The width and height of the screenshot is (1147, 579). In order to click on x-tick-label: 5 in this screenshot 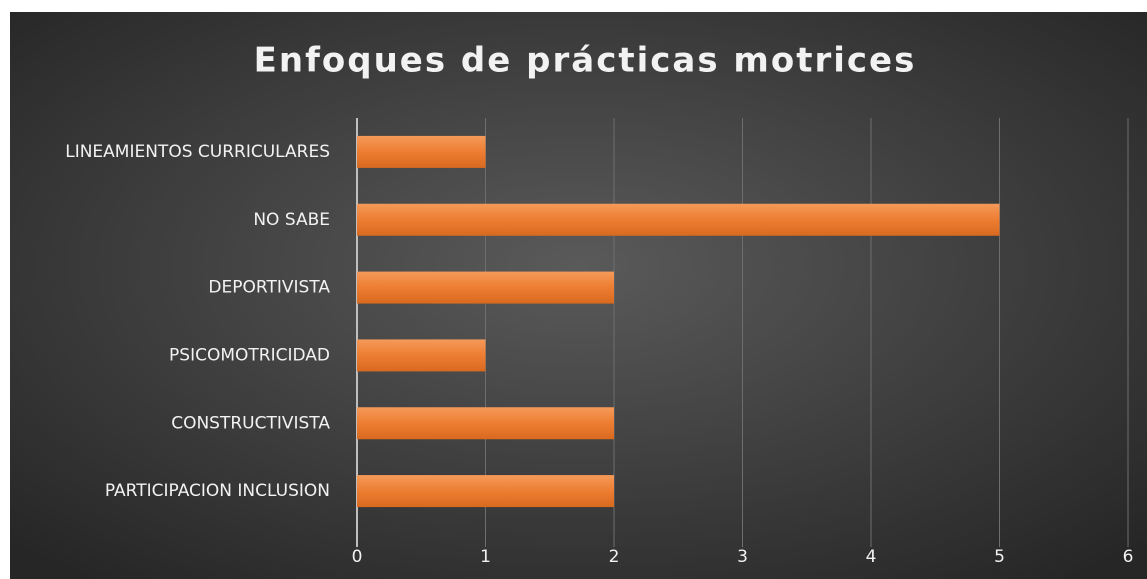, I will do `click(999, 557)`.